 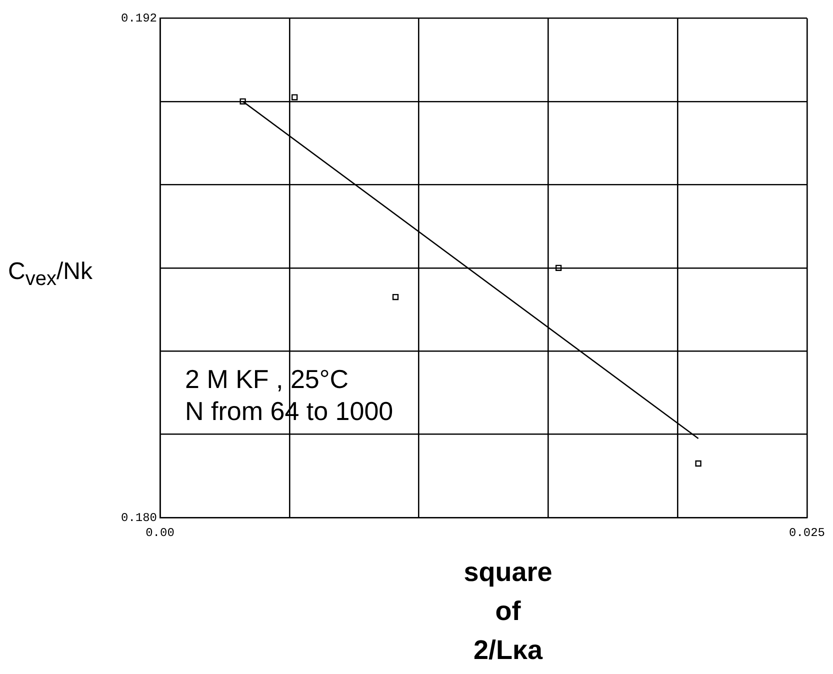 What do you see at coordinates (50, 274) in the screenshot?
I see `y-axis-title: C$_{vex}$/Nk` at bounding box center [50, 274].